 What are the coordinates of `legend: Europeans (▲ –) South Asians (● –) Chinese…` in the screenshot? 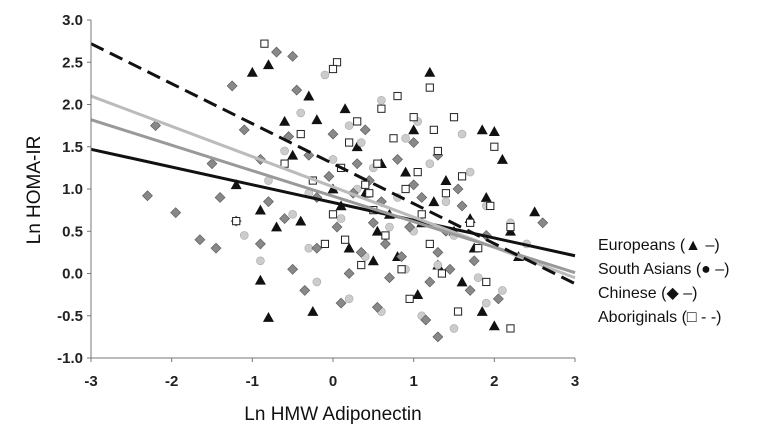 It's located at (664, 281).